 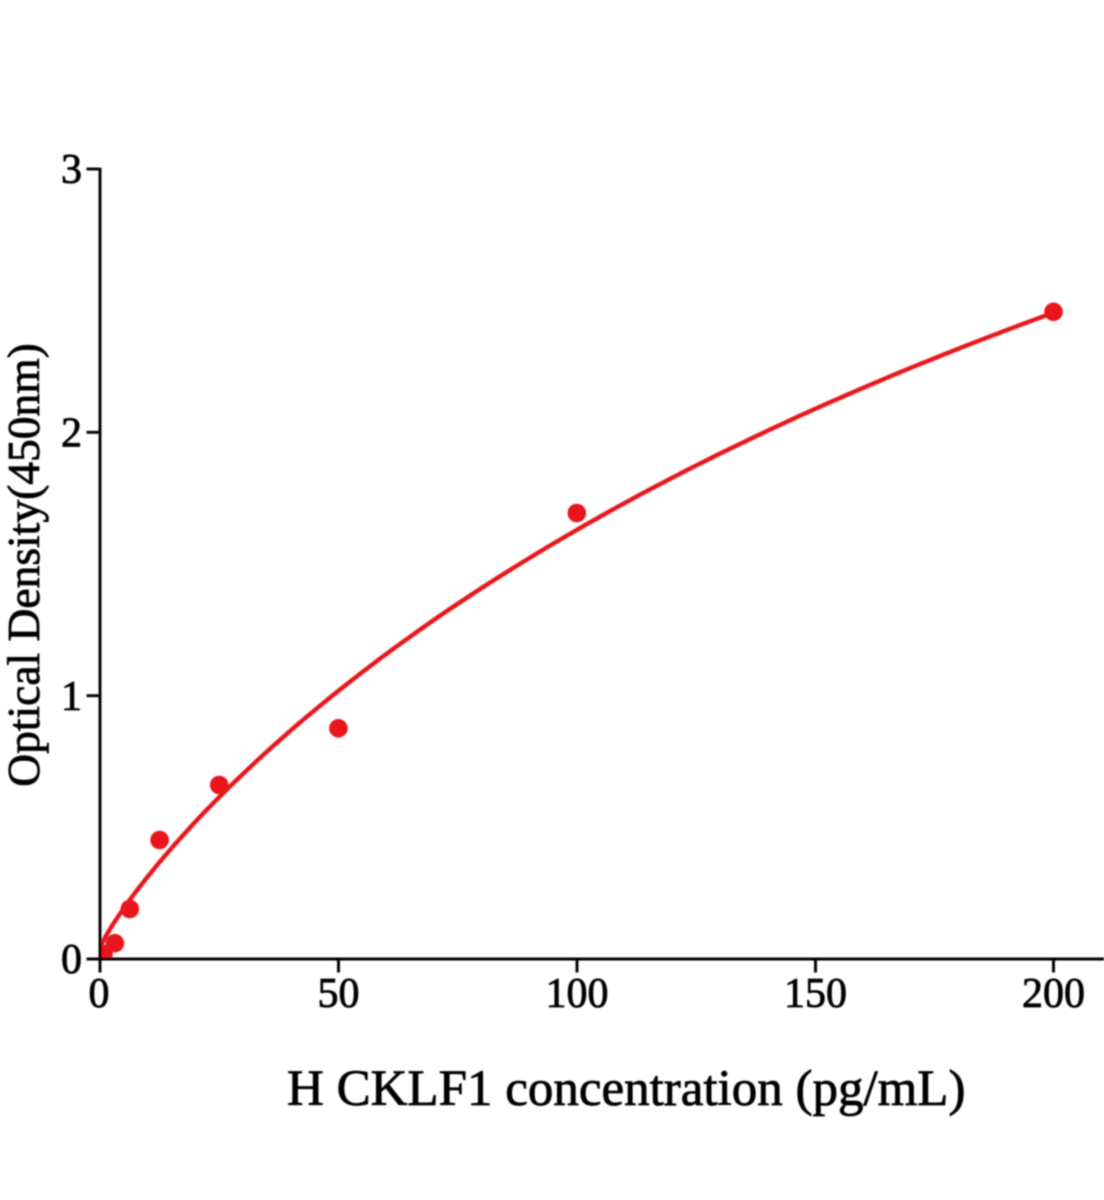 I want to click on svg-text: 50, so click(x=339, y=994).